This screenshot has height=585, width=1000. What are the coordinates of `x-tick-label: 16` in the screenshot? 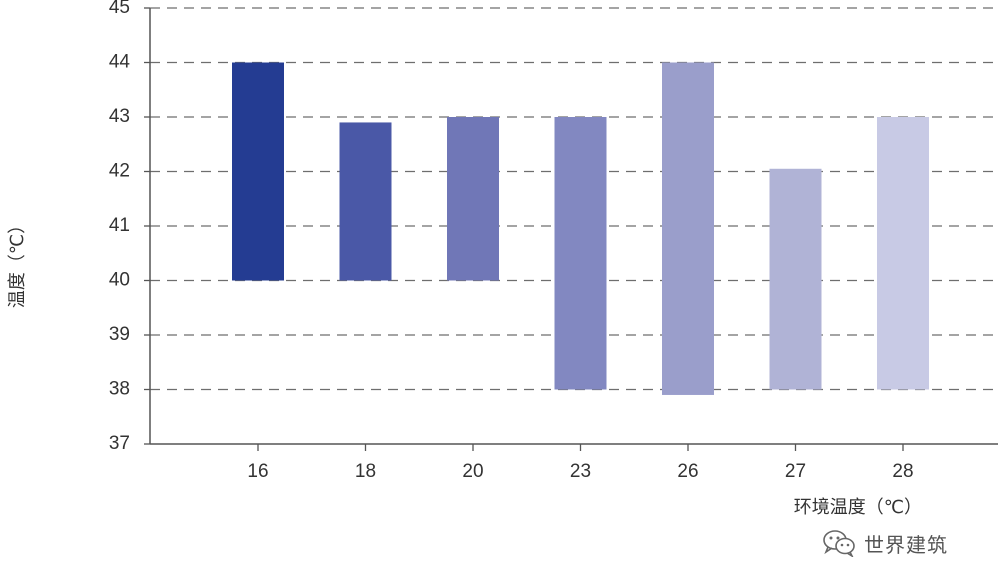 It's located at (257, 471).